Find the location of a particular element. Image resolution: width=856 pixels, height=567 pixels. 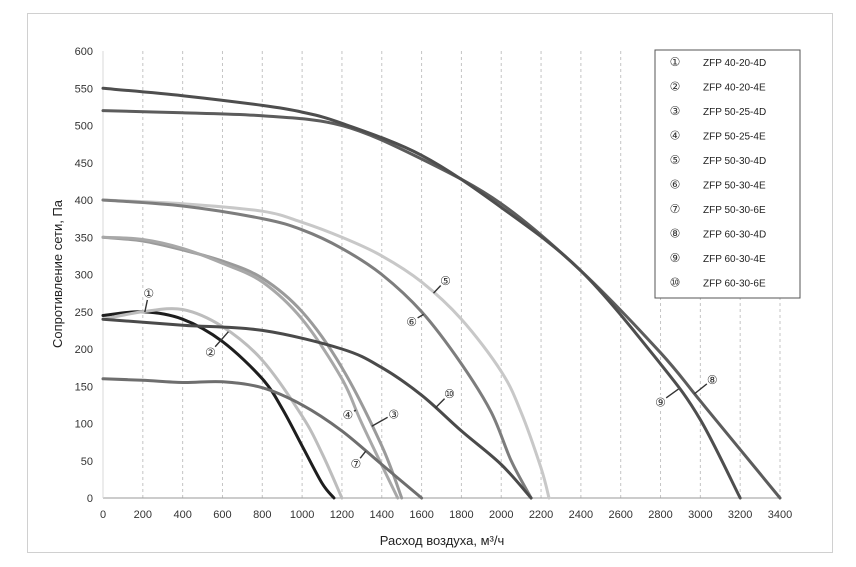

legend-entry: ZFP 60-30-4D is located at coordinates (734, 235).